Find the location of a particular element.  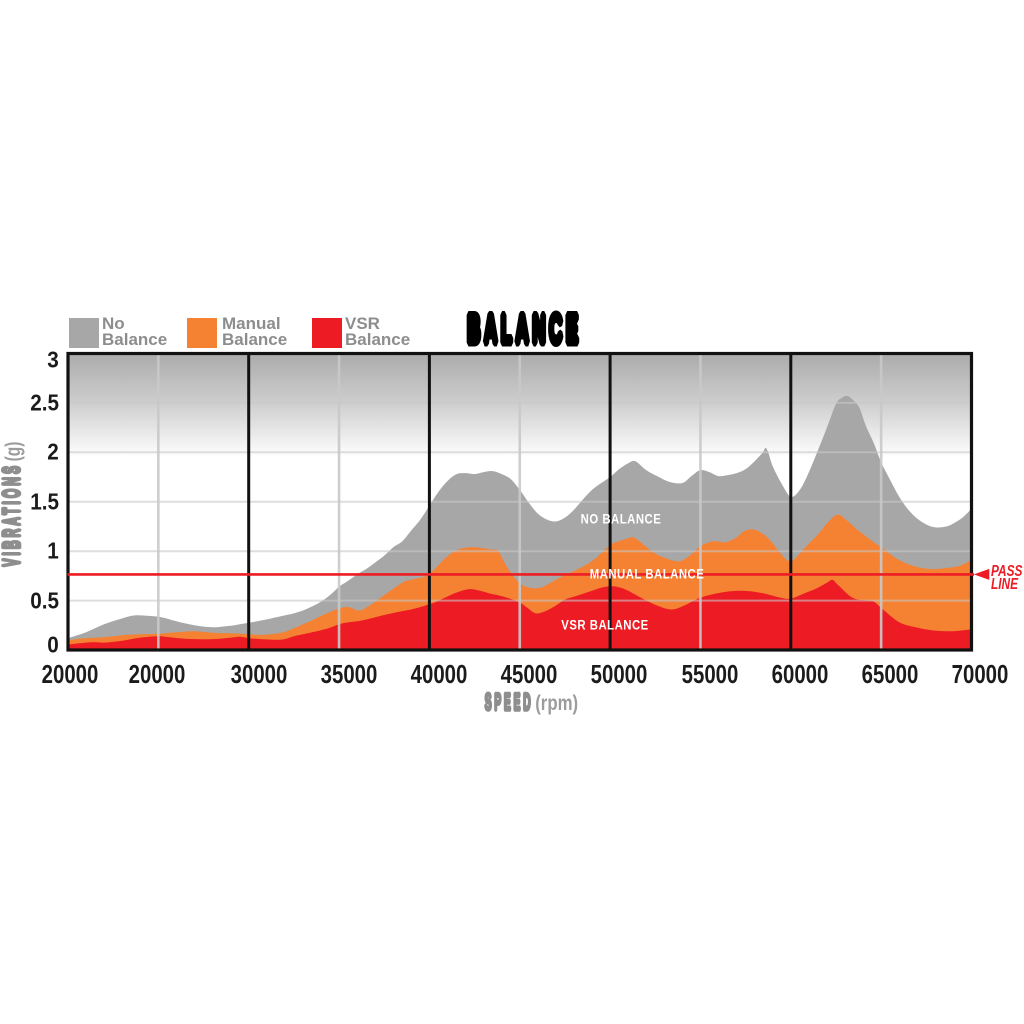

svg-text: (rpm) is located at coordinates (556, 704).